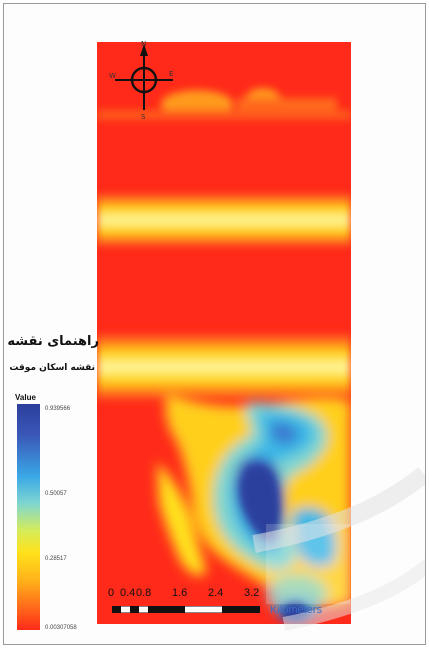 The width and height of the screenshot is (429, 648). Describe the element at coordinates (186, 609) in the screenshot. I see `scale-bar-track` at that location.